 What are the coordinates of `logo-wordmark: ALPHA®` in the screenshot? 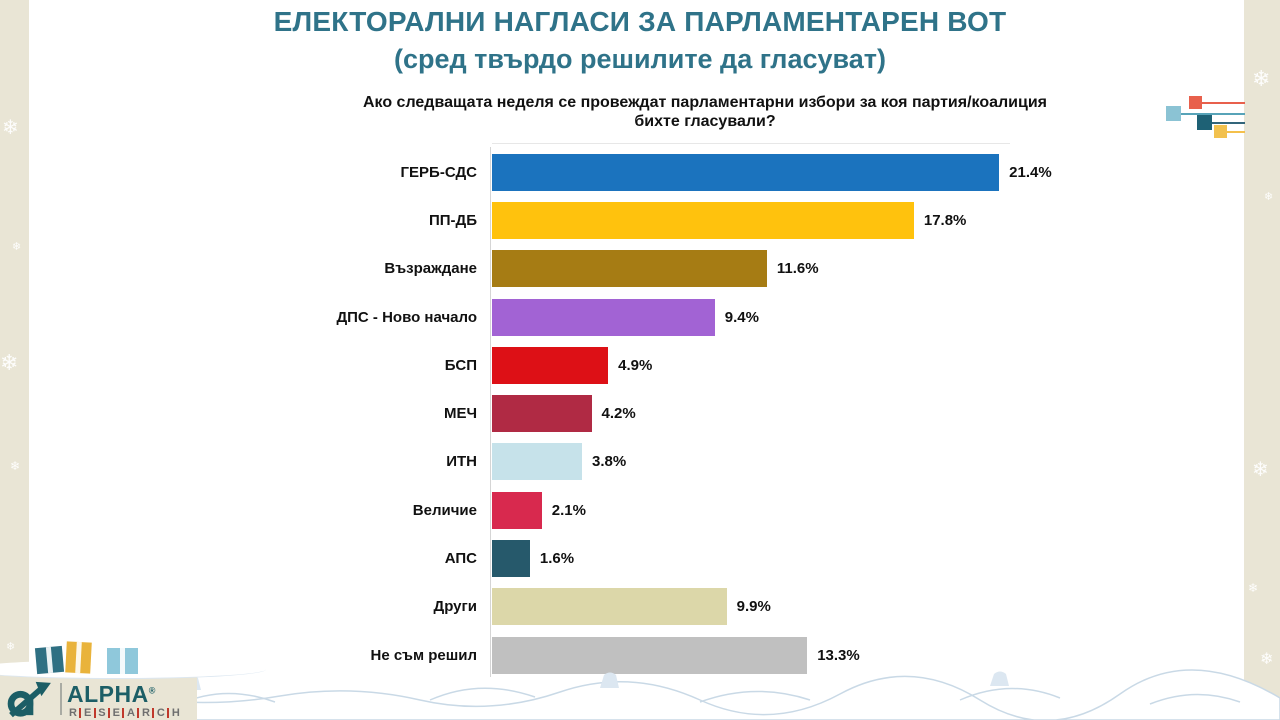 It's located at (111, 694).